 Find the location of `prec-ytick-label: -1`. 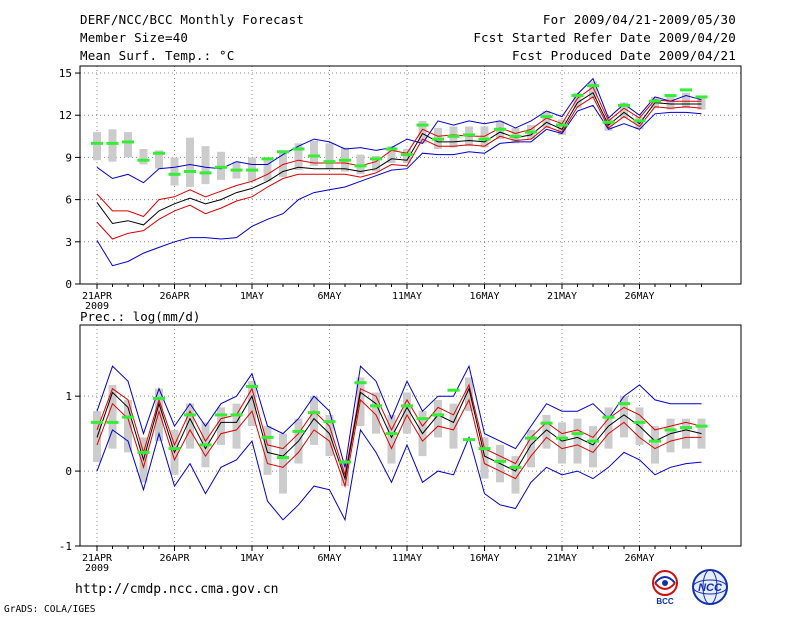

prec-ytick-label: -1 is located at coordinates (65, 546).